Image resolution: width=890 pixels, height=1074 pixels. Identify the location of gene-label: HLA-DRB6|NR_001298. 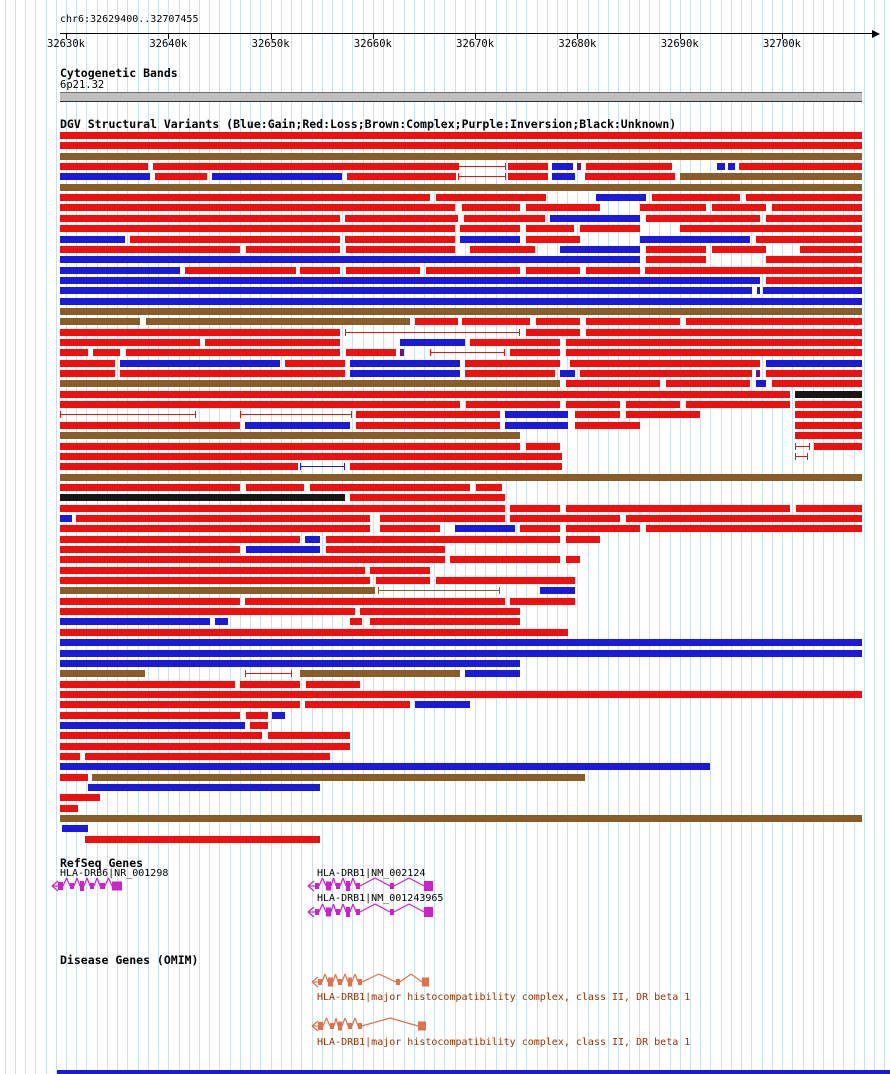
(114, 873).